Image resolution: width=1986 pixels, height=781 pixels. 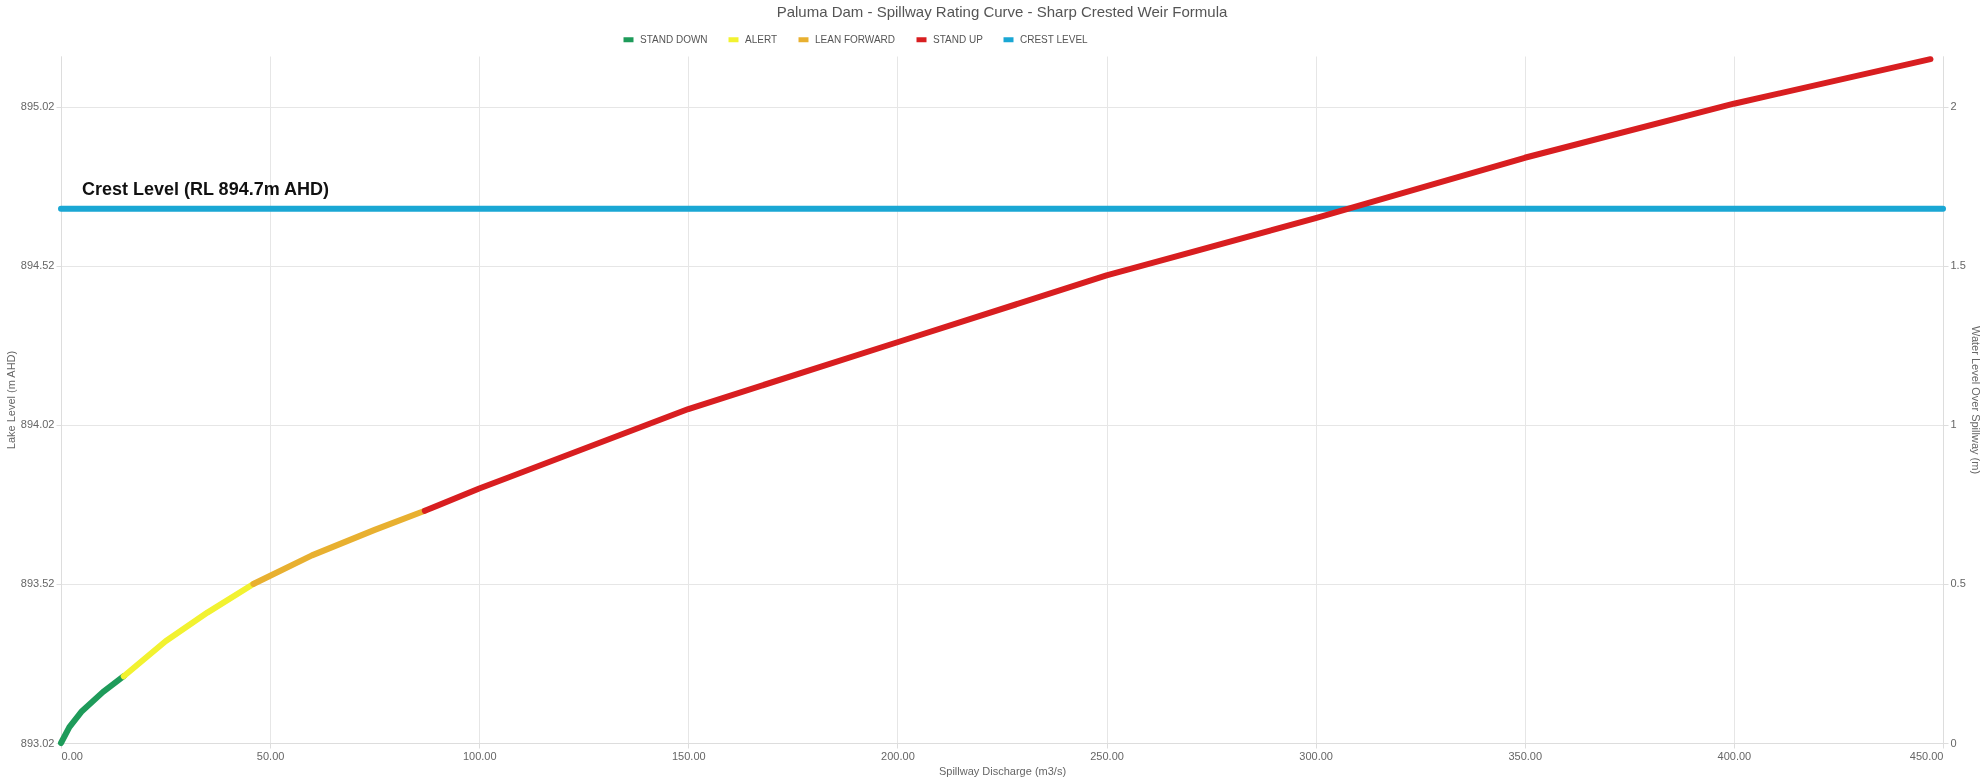 What do you see at coordinates (689, 755) in the screenshot?
I see `x-tick-label: 150.00` at bounding box center [689, 755].